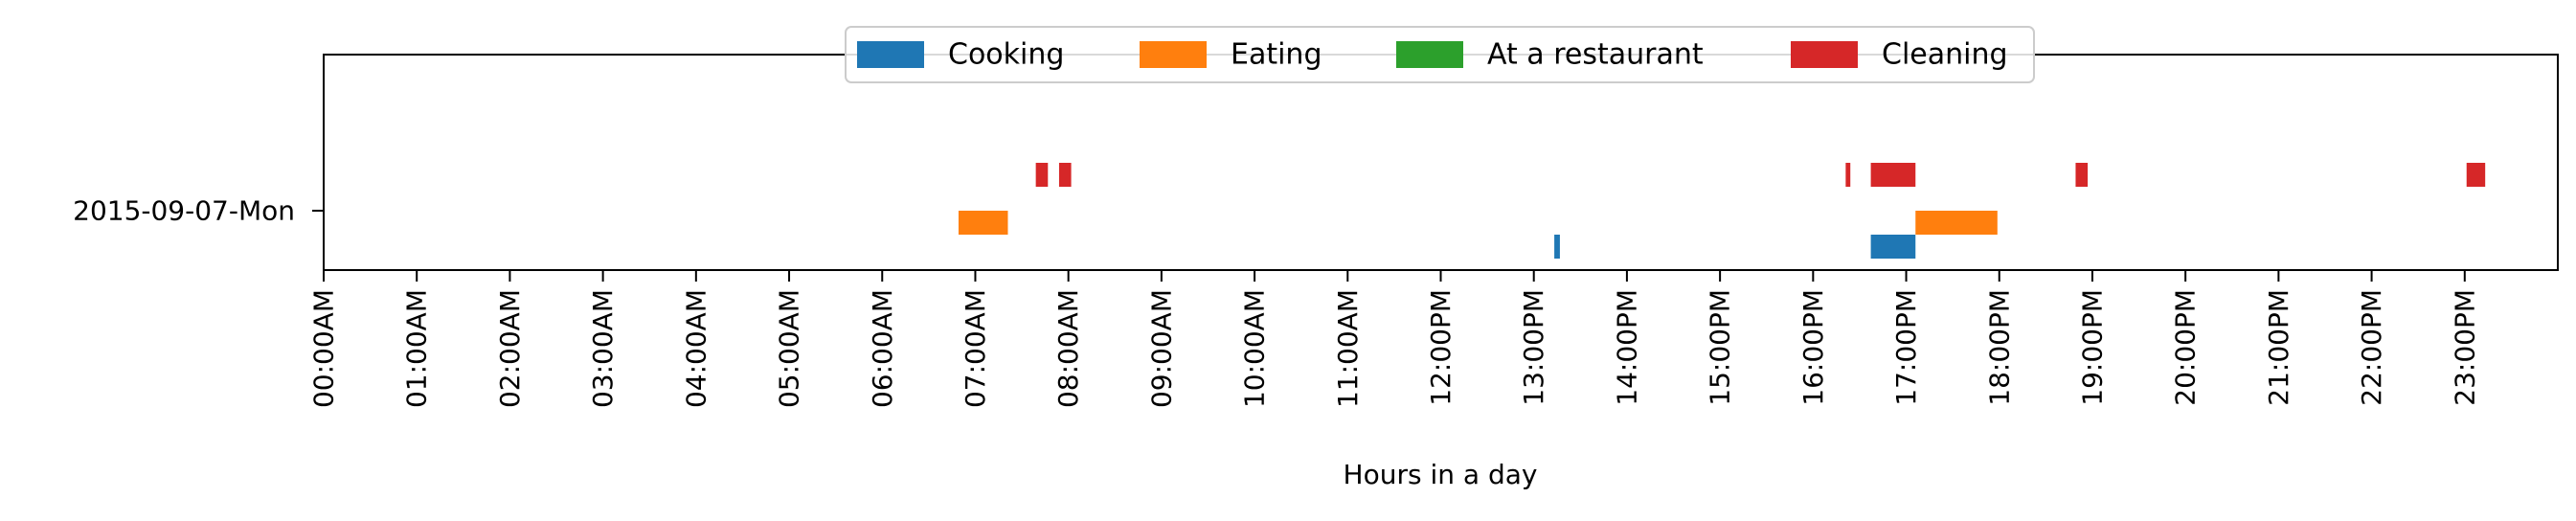 The image size is (2576, 521). Describe the element at coordinates (603, 348) in the screenshot. I see `x-tick-label: 03:00AM` at that location.